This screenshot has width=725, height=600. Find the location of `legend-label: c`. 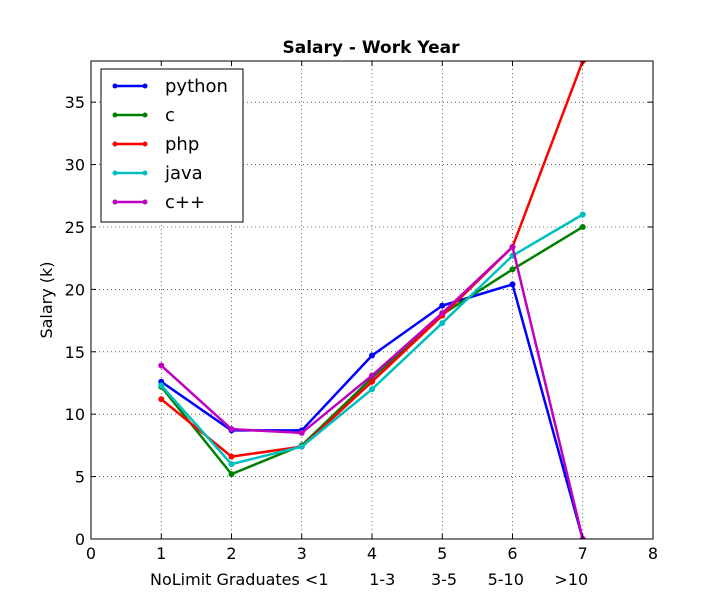

legend-label: c is located at coordinates (170, 115).